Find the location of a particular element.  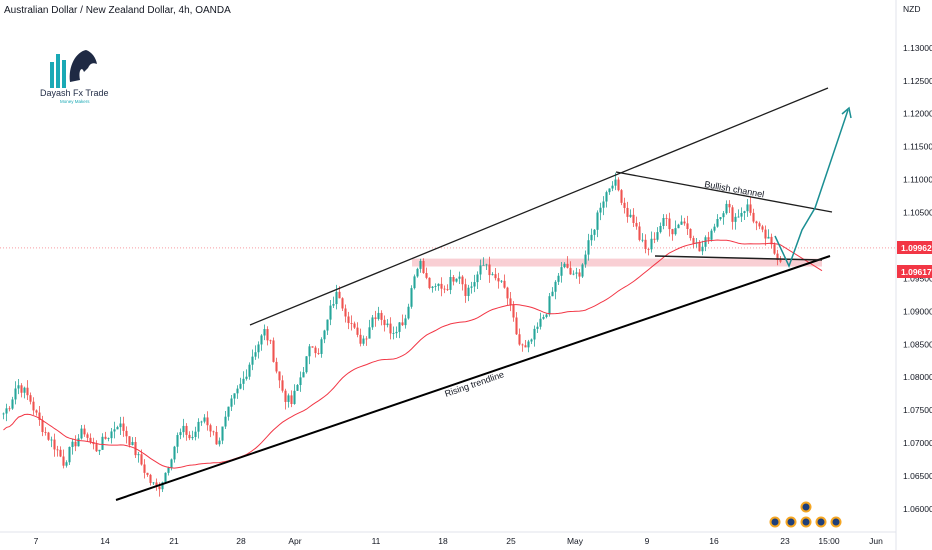

price-tick-label: 1.13000 is located at coordinates (917, 48).